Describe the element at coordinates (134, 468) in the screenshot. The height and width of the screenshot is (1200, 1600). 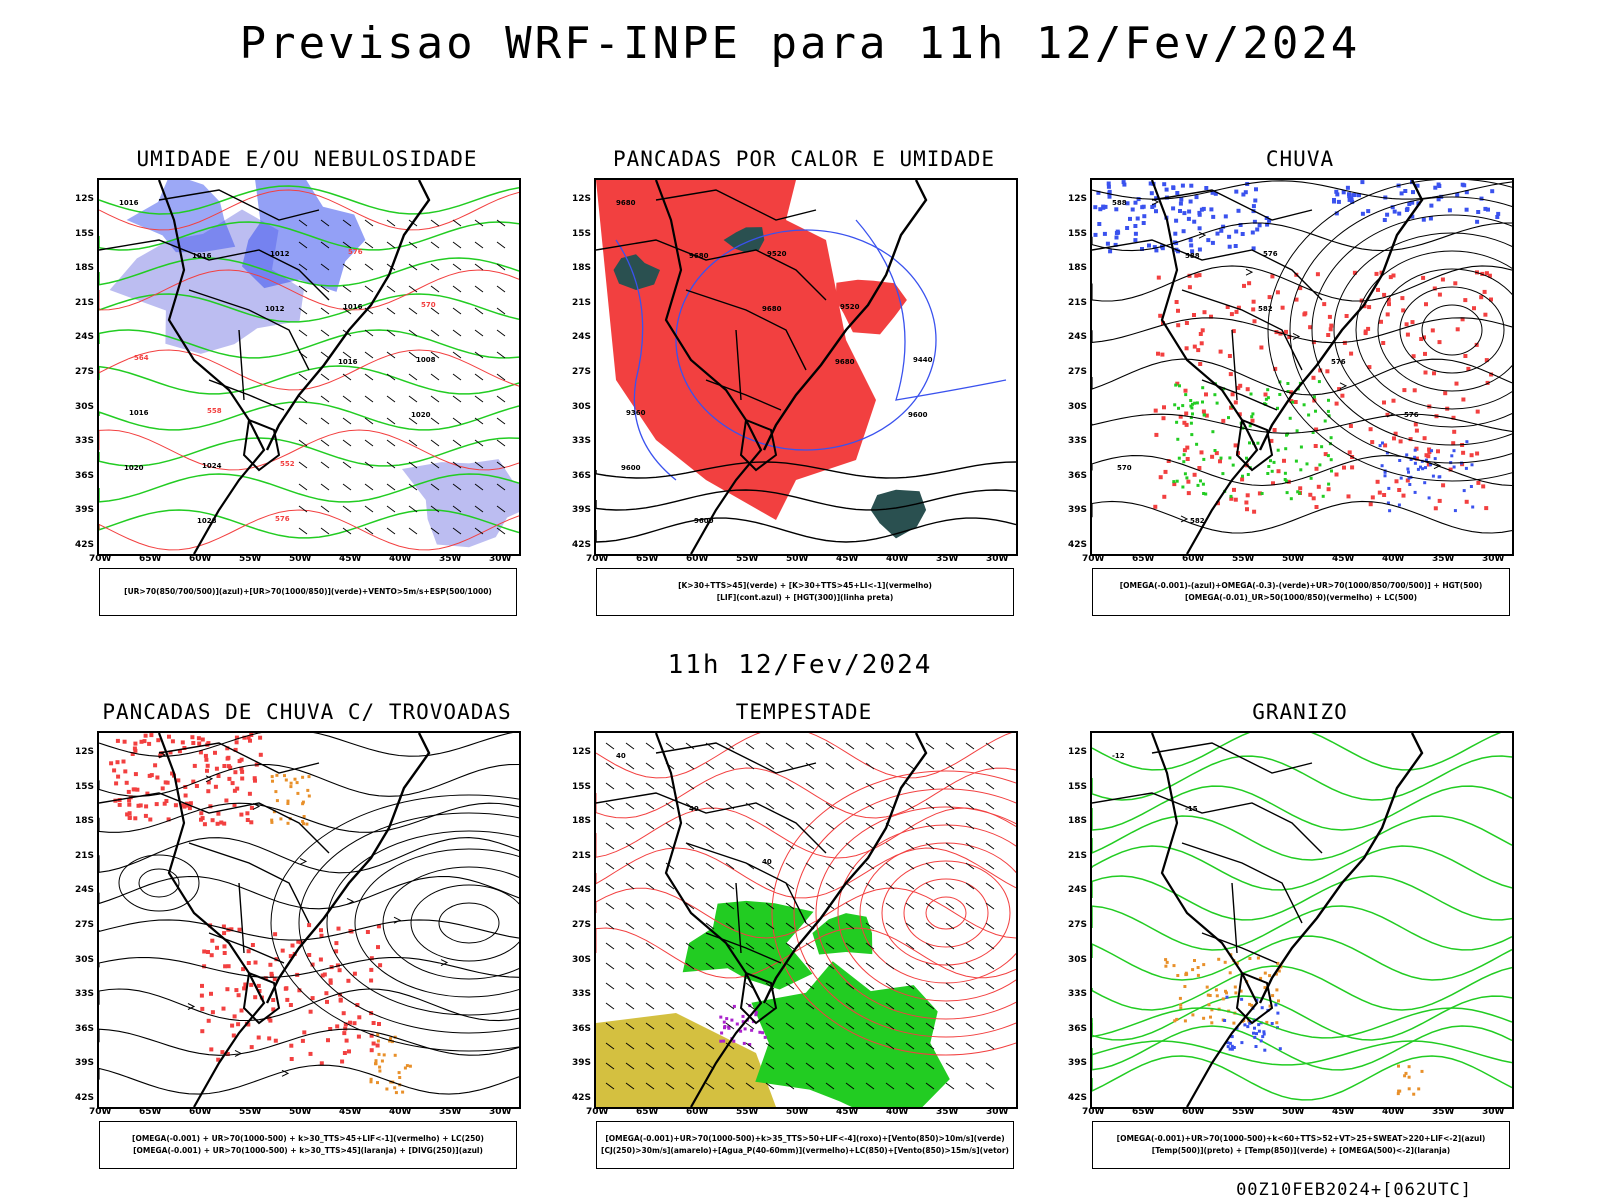
I see `contour-label: 1020` at that location.